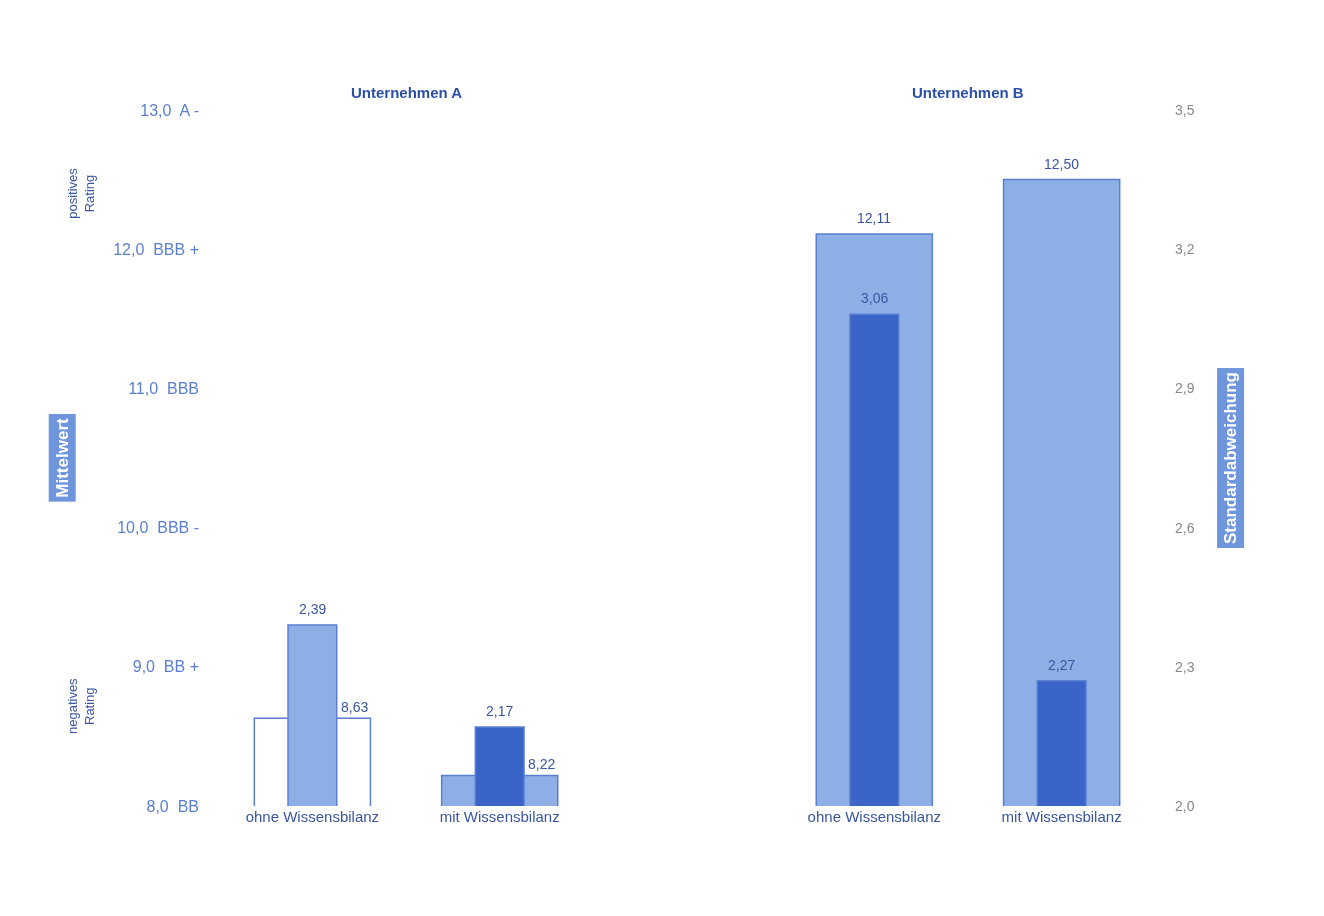 The image size is (1324, 916). Describe the element at coordinates (1062, 665) in the screenshot. I see `data-label: 2,27` at that location.